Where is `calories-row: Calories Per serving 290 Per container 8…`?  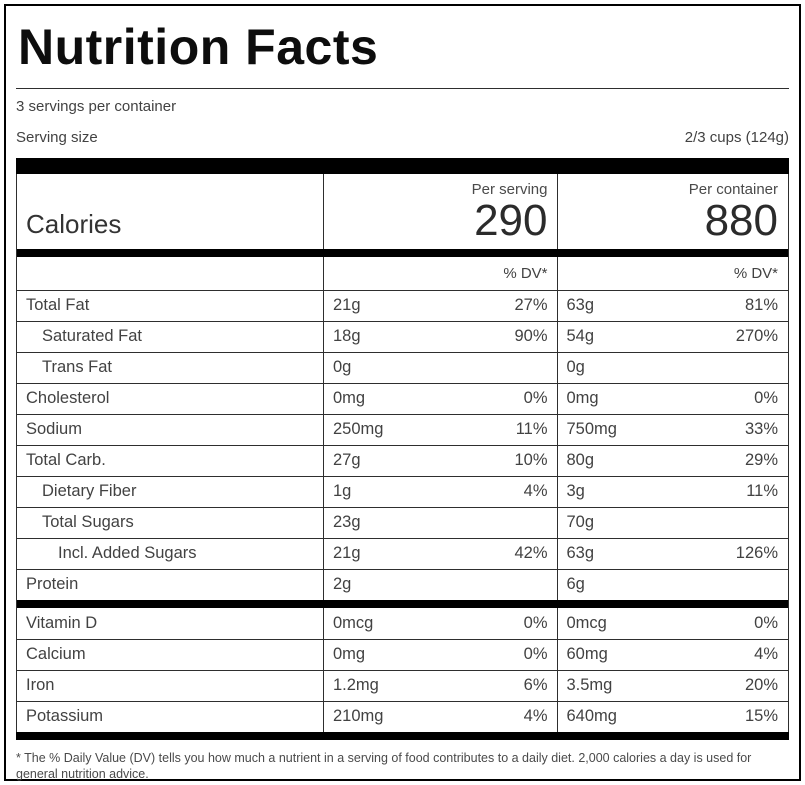
calories-row: Calories Per serving 290 Per container 8… is located at coordinates (402, 211).